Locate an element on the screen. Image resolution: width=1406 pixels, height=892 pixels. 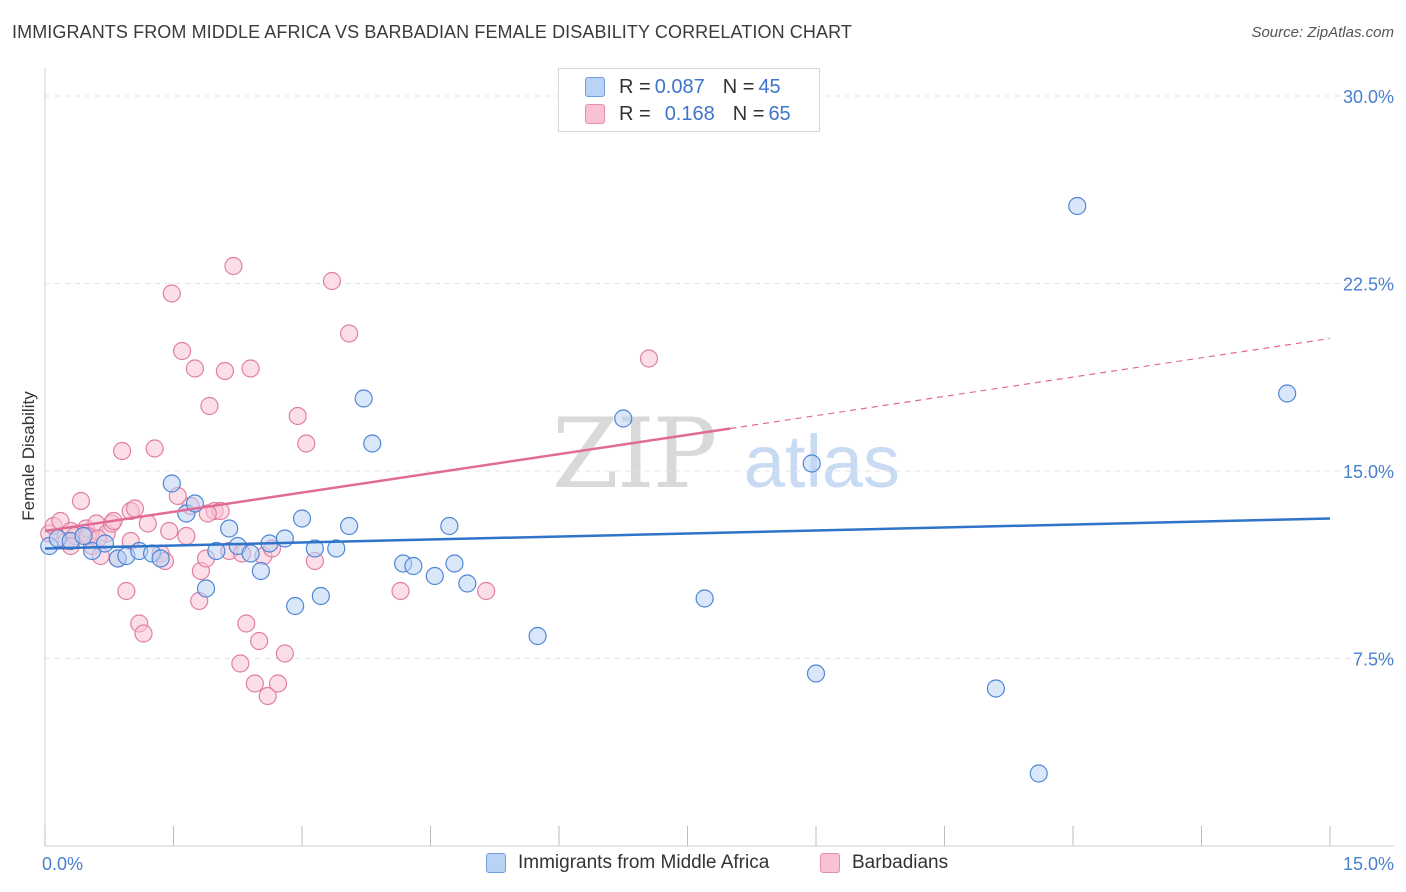
bottom-legend-label-middle-africa: Immigrants from Middle Africa is located at coordinates (644, 862).